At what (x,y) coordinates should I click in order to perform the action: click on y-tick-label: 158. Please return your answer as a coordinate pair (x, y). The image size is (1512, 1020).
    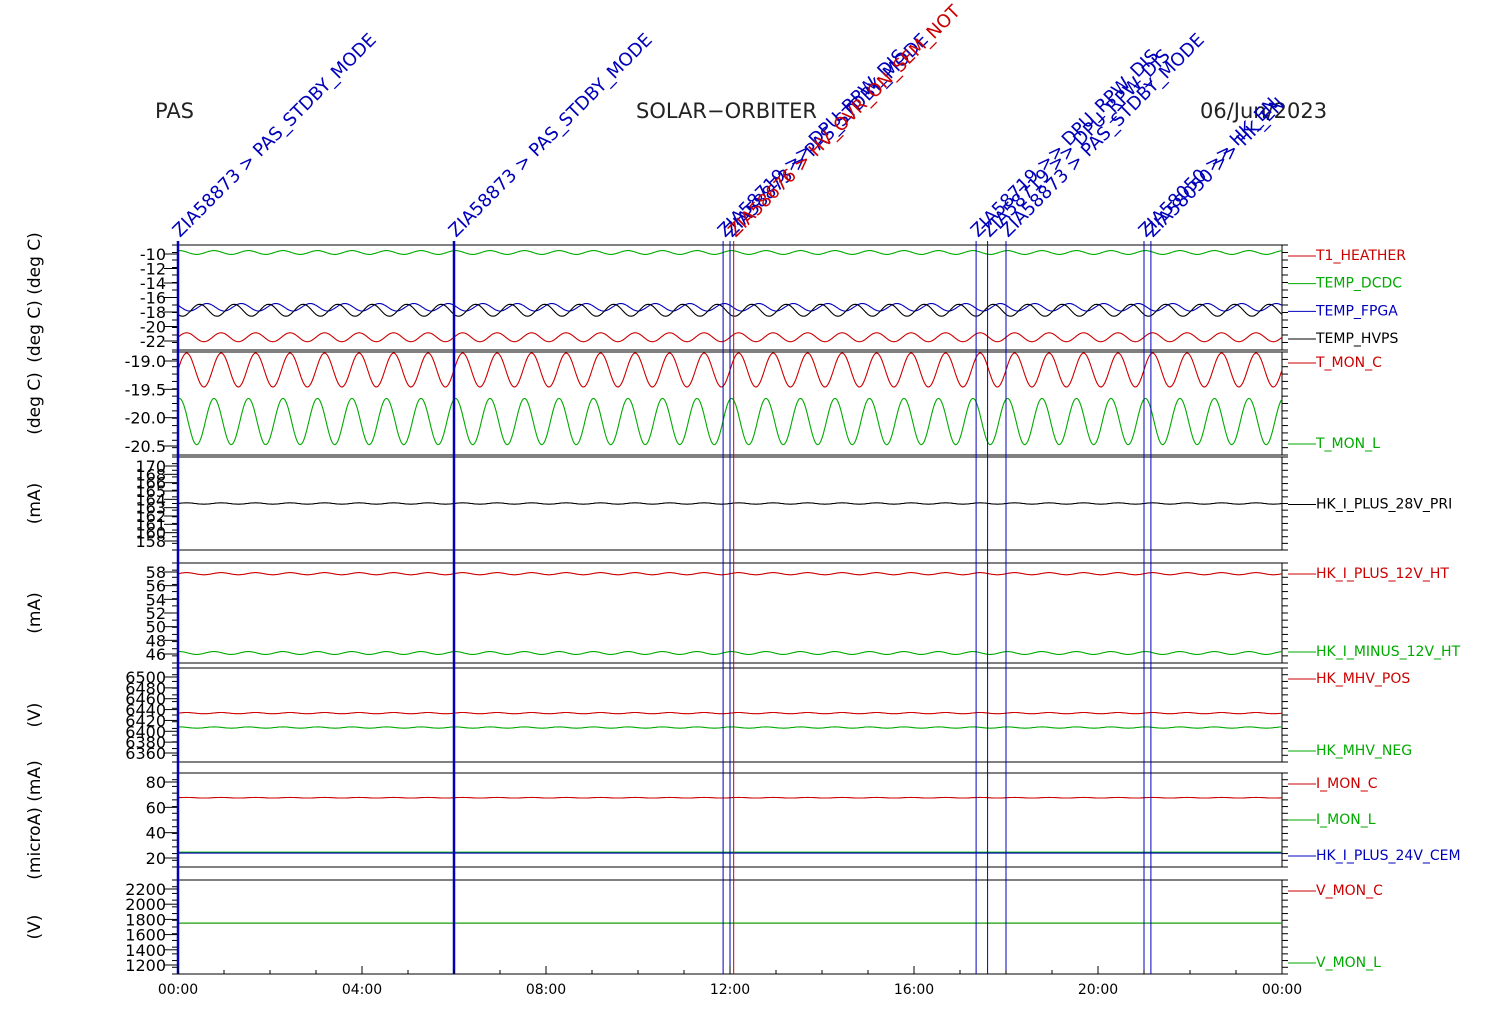
    Looking at the image, I should click on (150, 541).